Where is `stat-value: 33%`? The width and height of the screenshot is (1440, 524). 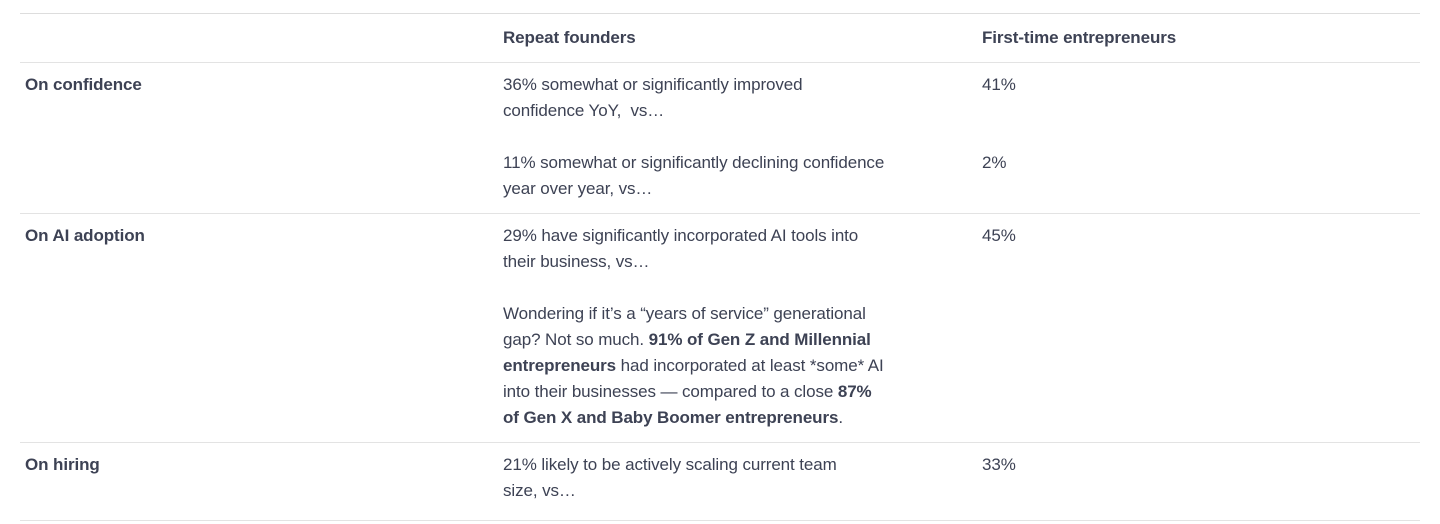 stat-value: 33% is located at coordinates (999, 464).